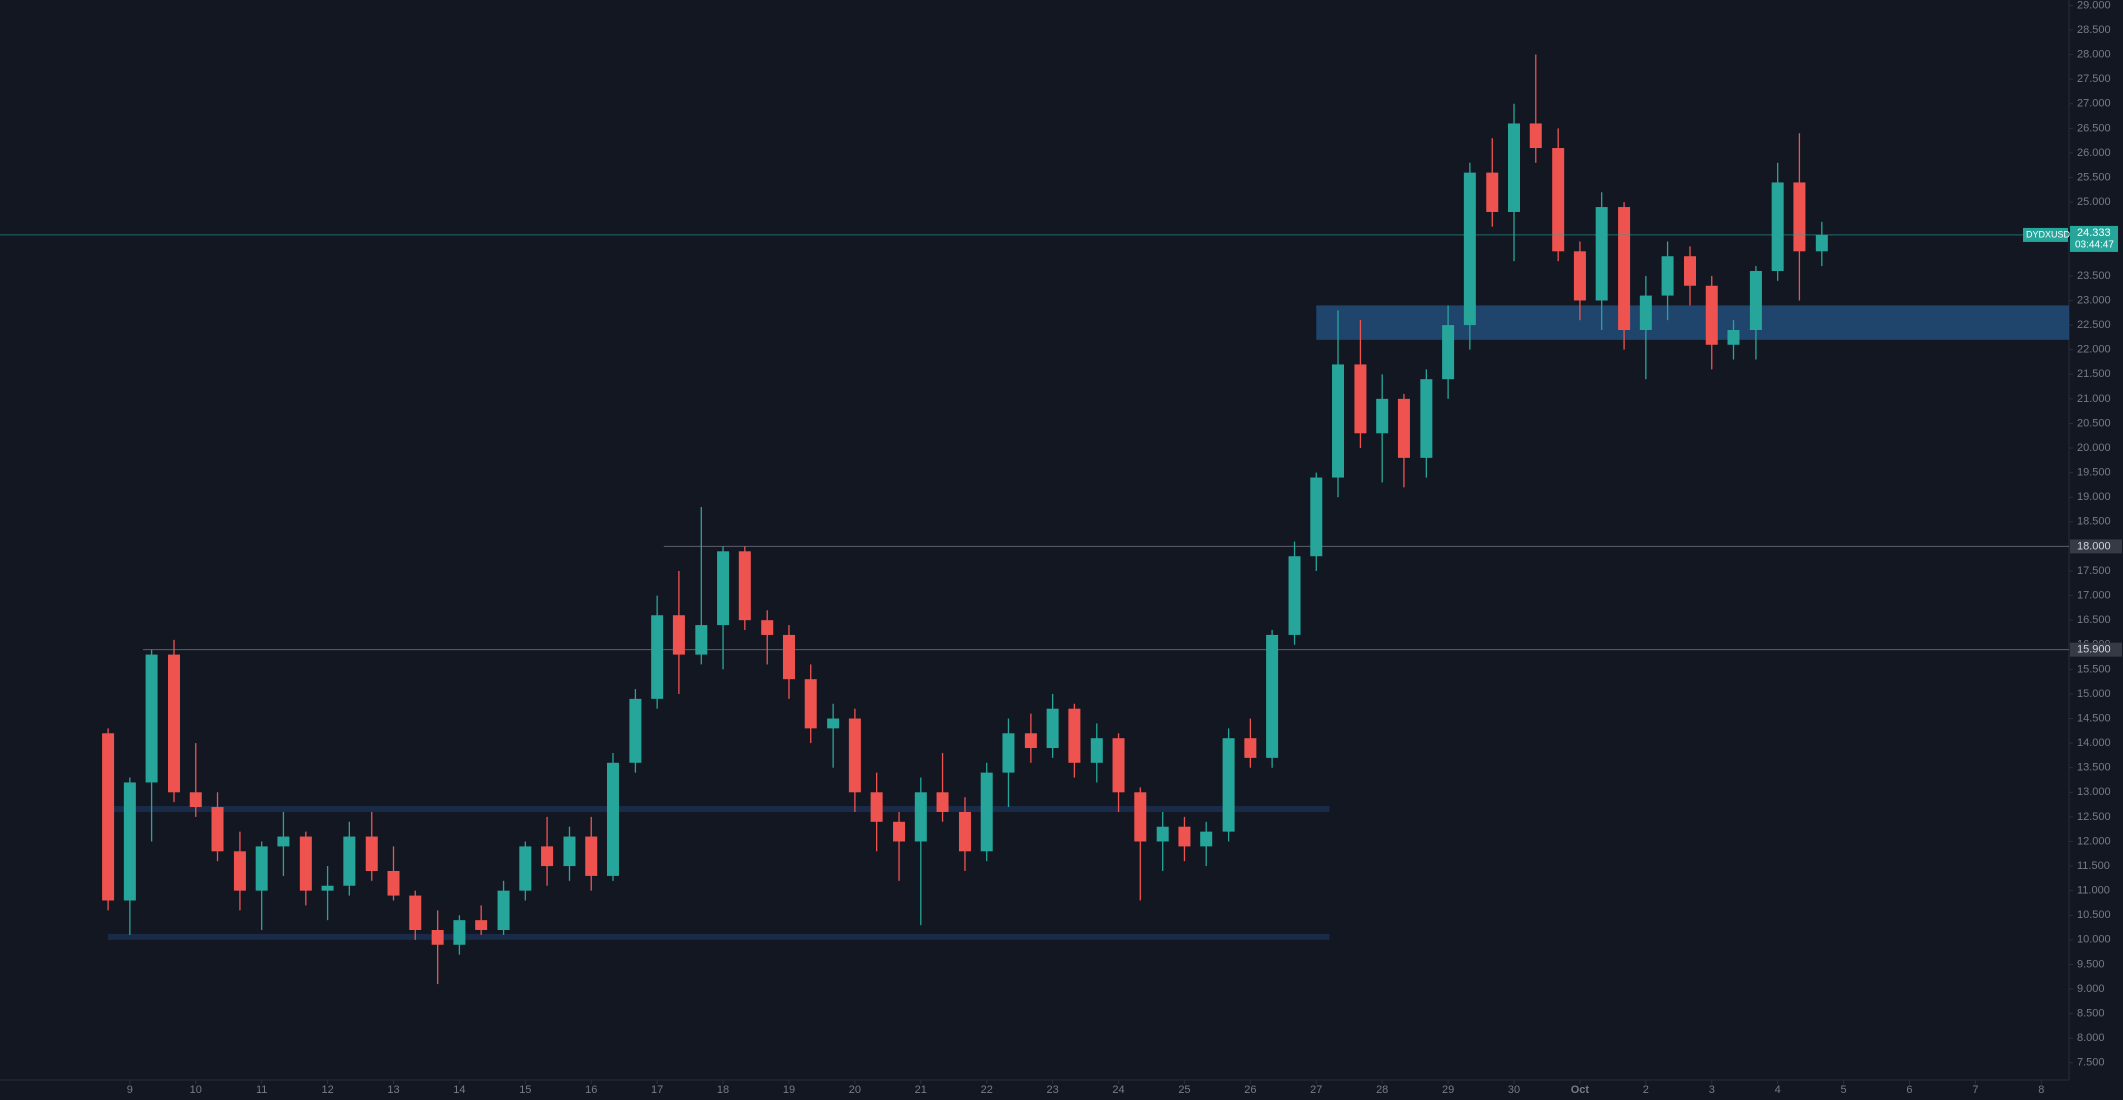 This screenshot has width=2123, height=1100. Describe the element at coordinates (1382, 1090) in the screenshot. I see `x-tick-label: 28` at that location.